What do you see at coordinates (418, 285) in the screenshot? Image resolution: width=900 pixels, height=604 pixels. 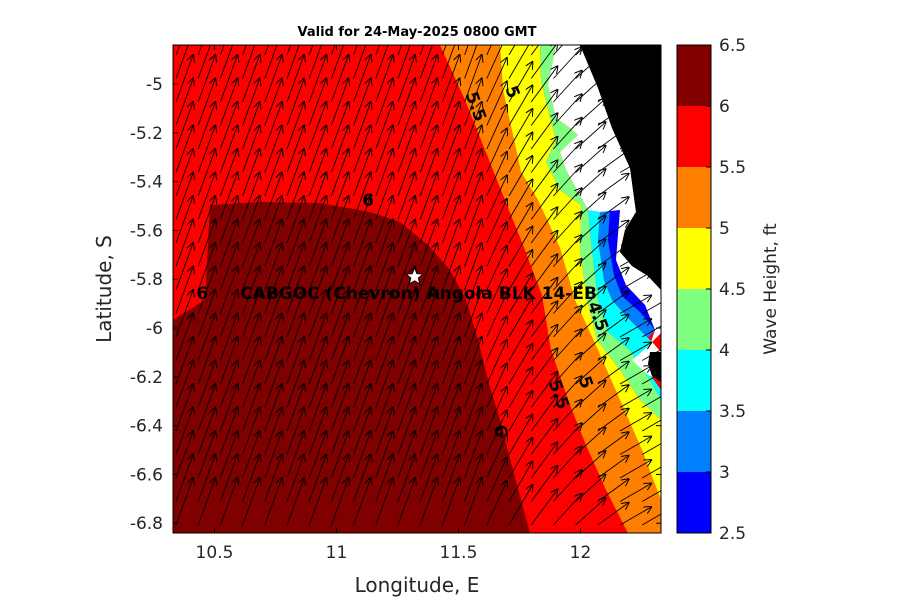 I see `station: CABGOC (Chevron) Angola BLK 14-EB` at bounding box center [418, 285].